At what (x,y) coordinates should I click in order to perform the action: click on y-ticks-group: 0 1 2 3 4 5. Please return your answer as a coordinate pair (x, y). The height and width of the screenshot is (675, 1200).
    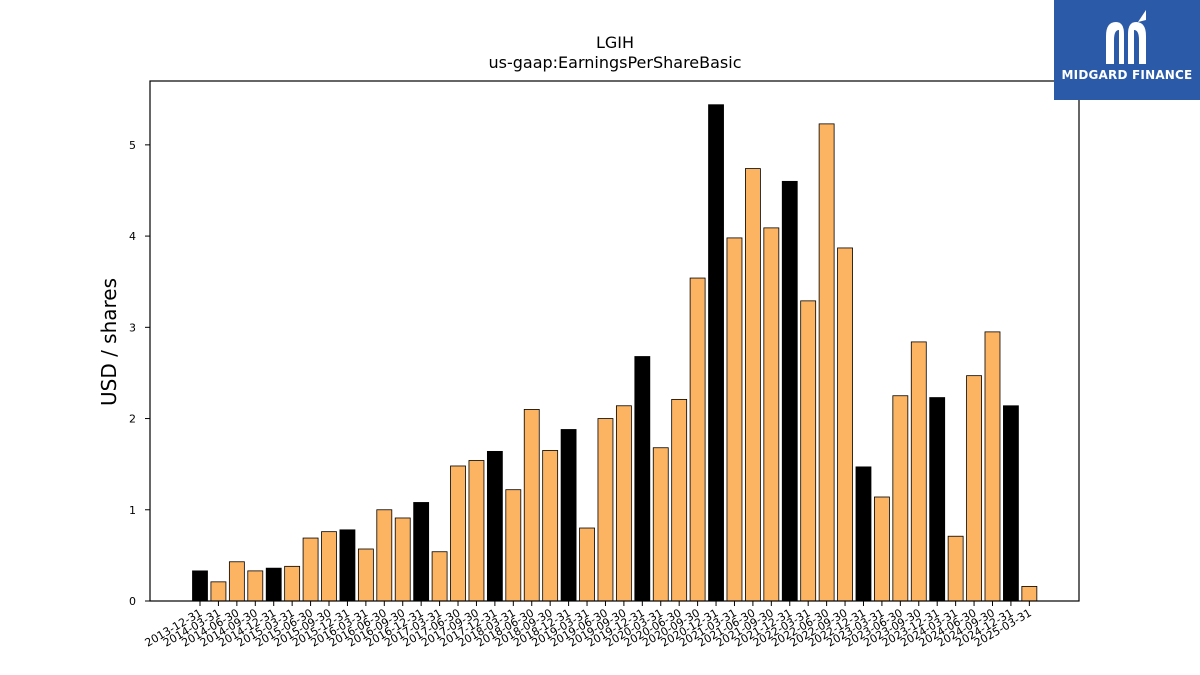
    Looking at the image, I should click on (139, 373).